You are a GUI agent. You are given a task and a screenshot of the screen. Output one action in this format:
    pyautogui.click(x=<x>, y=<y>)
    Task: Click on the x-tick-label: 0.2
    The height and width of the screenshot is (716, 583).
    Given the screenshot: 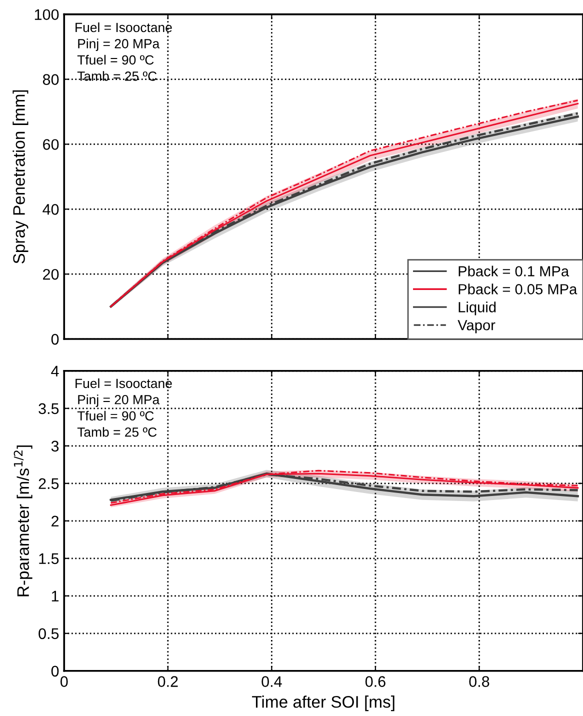 What is the action you would take?
    pyautogui.click(x=168, y=681)
    